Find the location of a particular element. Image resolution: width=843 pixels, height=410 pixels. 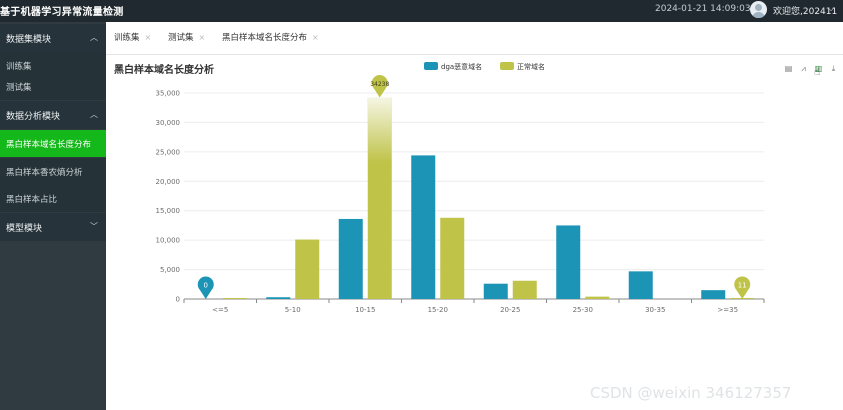

sidebar-item-label: 训练集 is located at coordinates (19, 67).